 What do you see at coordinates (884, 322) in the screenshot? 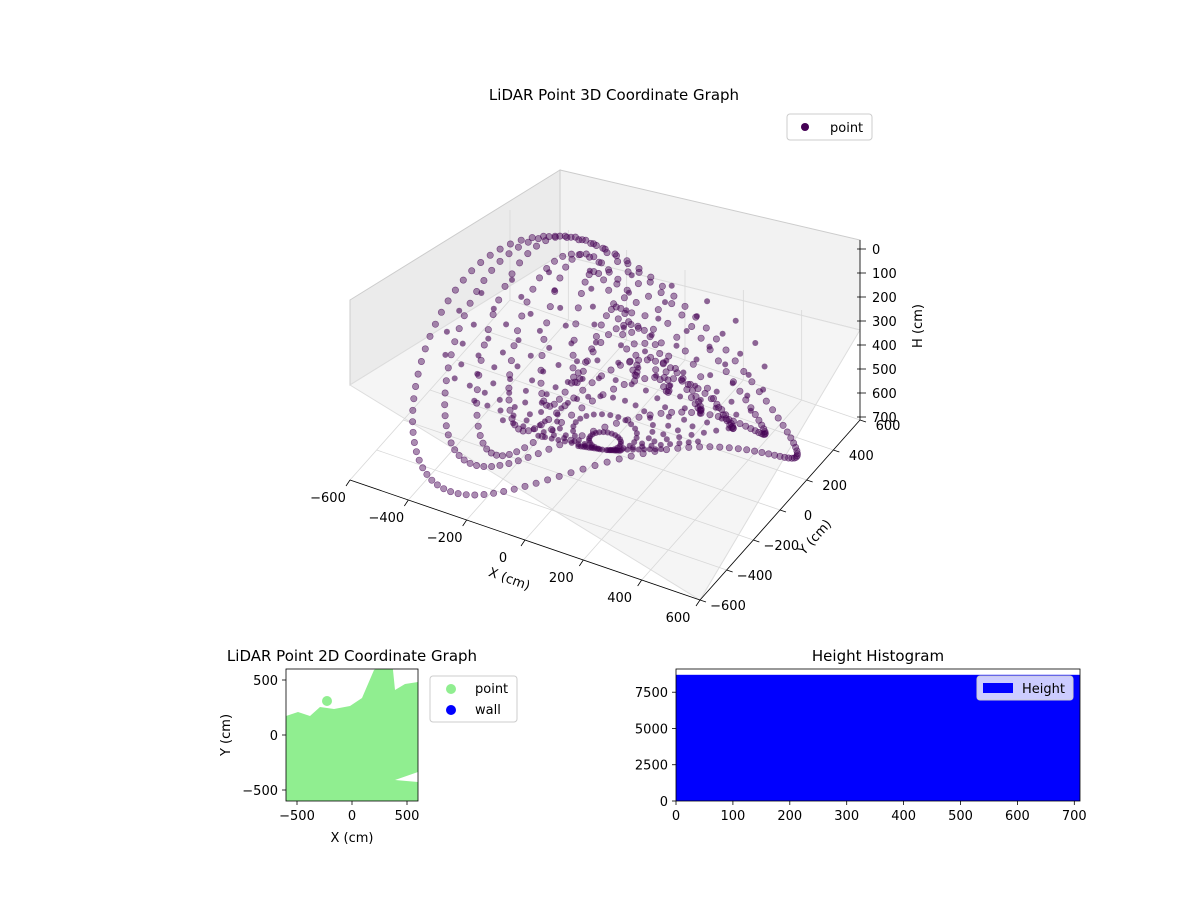
I see `z-tick-label-3d: 300` at bounding box center [884, 322].